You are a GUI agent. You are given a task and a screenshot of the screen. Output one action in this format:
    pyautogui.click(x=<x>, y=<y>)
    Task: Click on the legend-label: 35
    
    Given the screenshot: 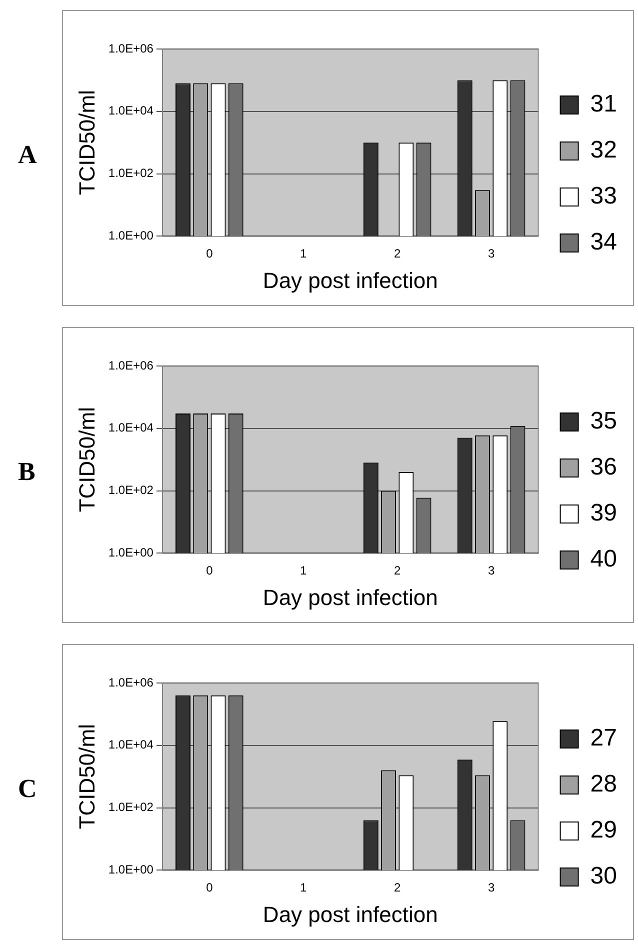 What is the action you would take?
    pyautogui.click(x=604, y=421)
    